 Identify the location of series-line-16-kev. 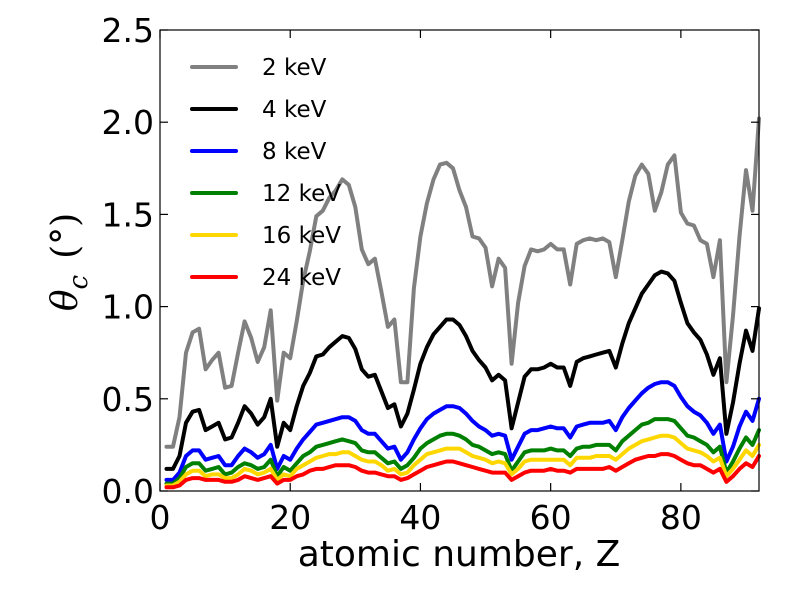
(462, 460).